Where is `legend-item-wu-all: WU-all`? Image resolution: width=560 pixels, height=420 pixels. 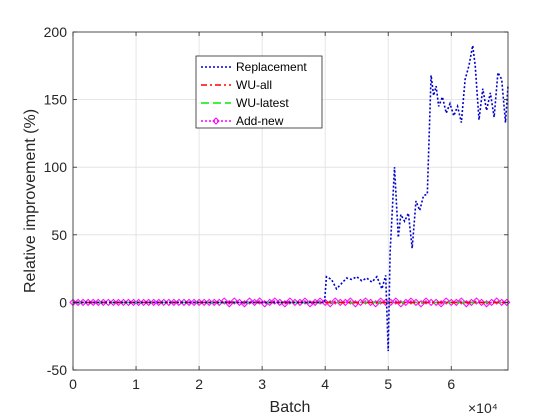
legend-item-wu-all: WU-all is located at coordinates (236, 85).